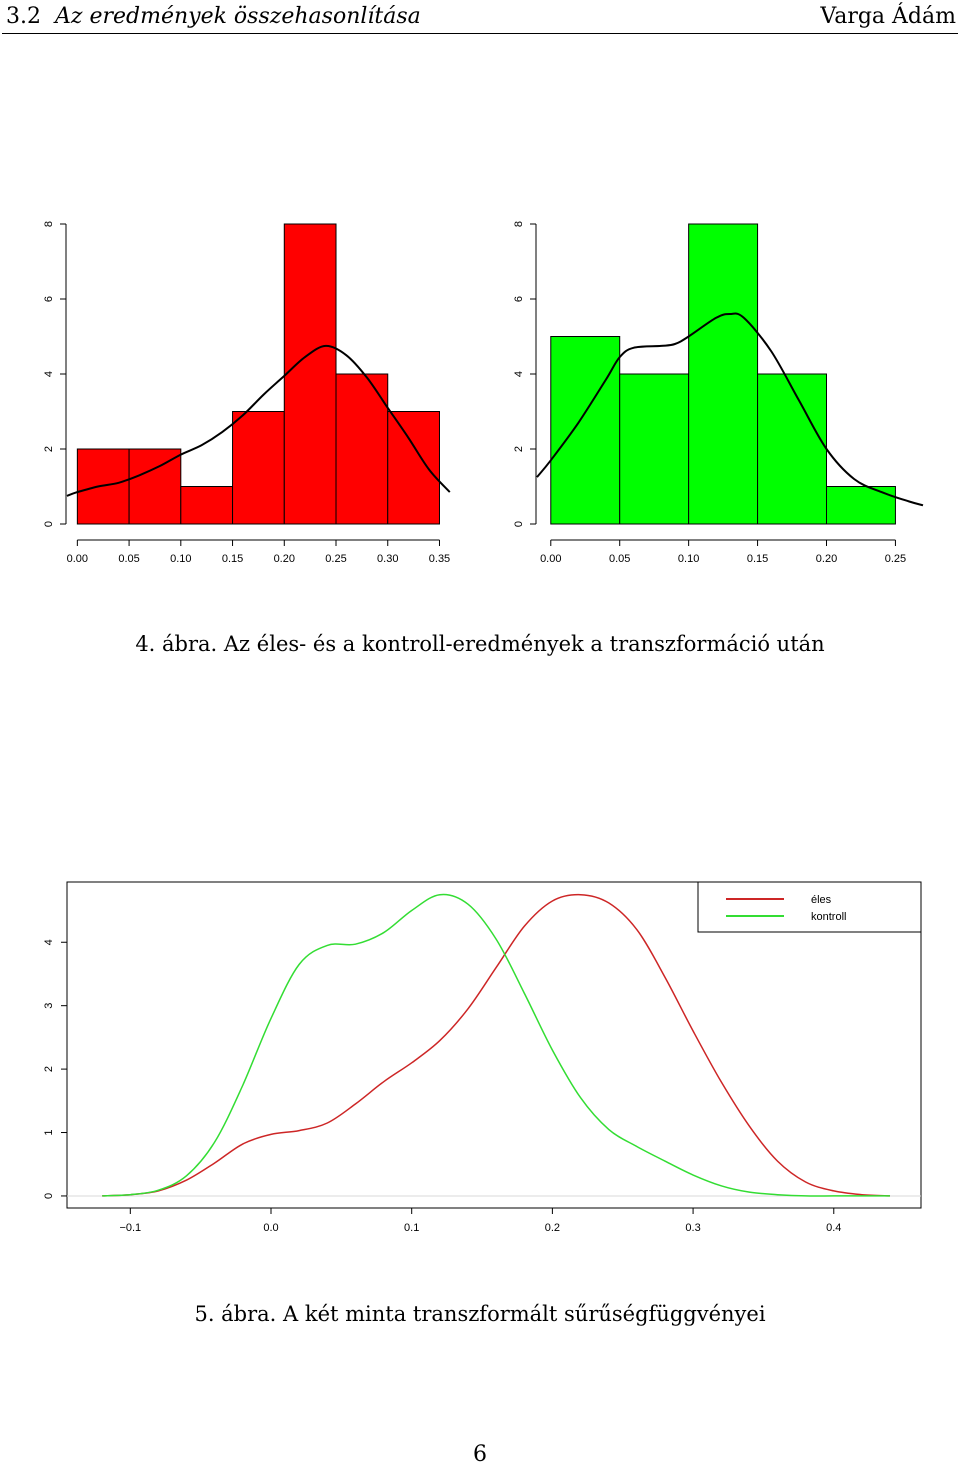  Describe the element at coordinates (888, 16) in the screenshot. I see `header-author: Varga Ádám` at that location.